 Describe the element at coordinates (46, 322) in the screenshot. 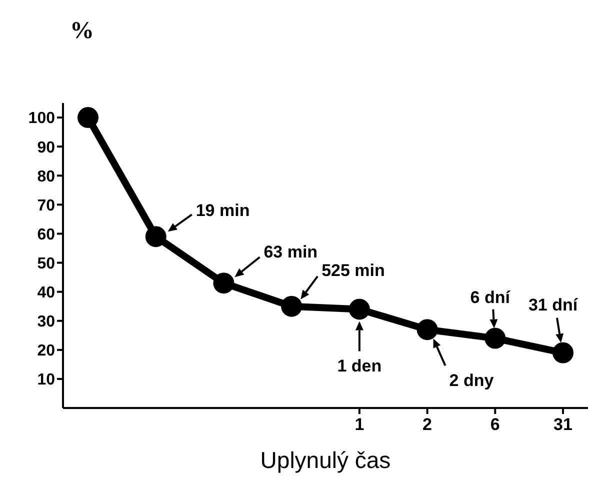

I see `y-tick-label: 30` at that location.